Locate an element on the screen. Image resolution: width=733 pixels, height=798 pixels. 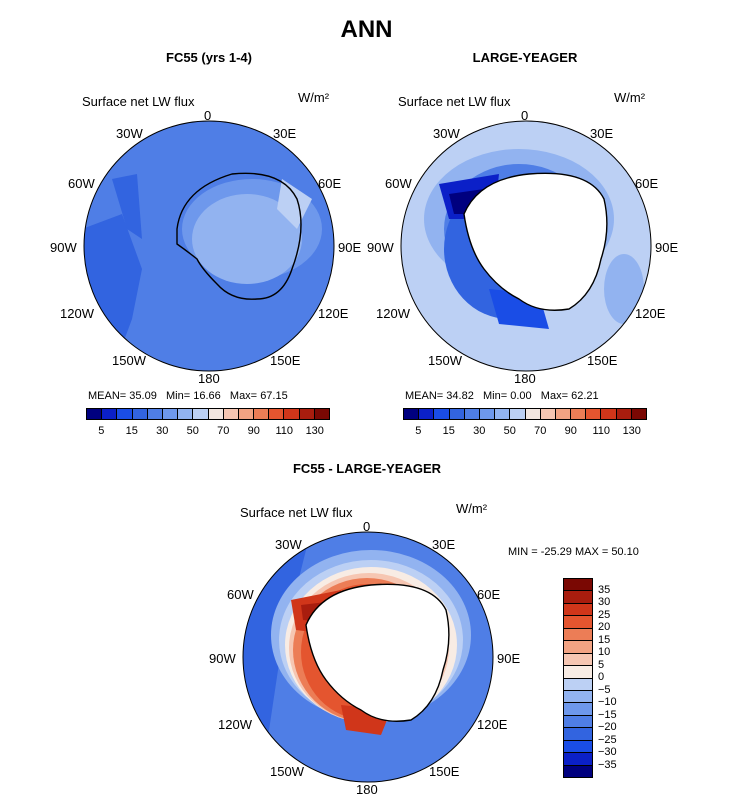
polar-map-large-yeager is located at coordinates (526, 246).